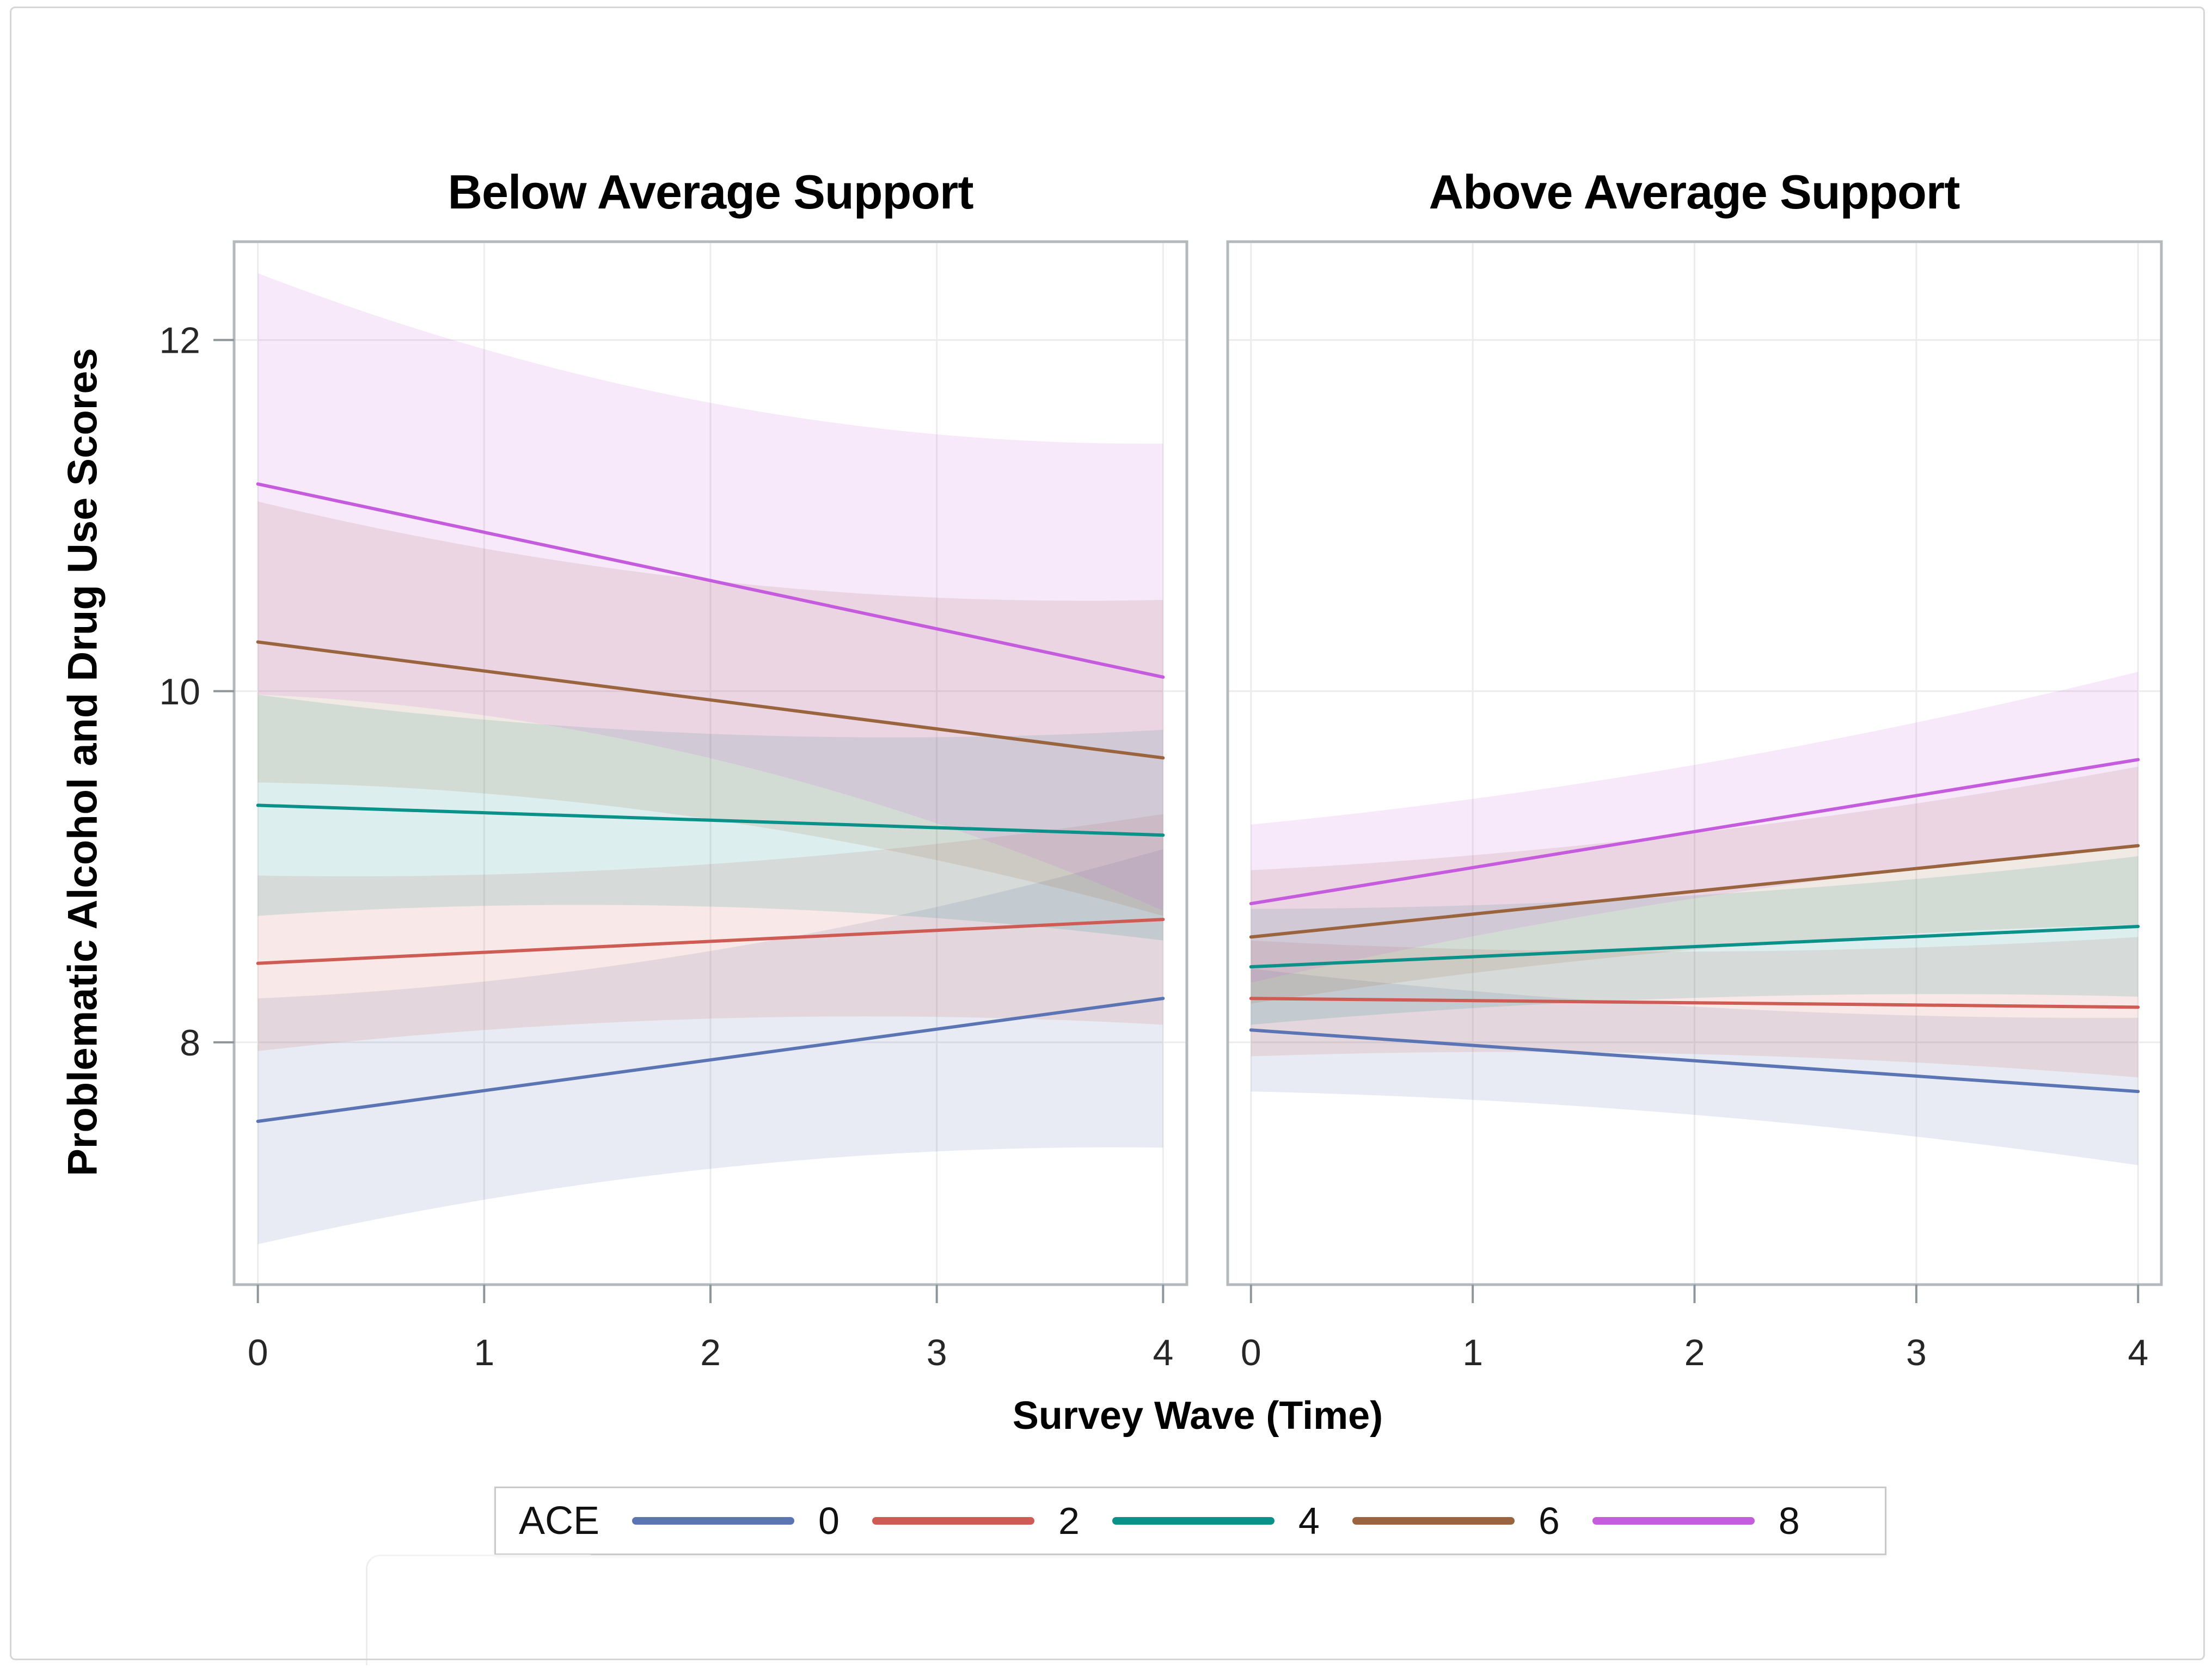  Describe the element at coordinates (1549, 1521) in the screenshot. I see `legend-entry-label: 6` at that location.